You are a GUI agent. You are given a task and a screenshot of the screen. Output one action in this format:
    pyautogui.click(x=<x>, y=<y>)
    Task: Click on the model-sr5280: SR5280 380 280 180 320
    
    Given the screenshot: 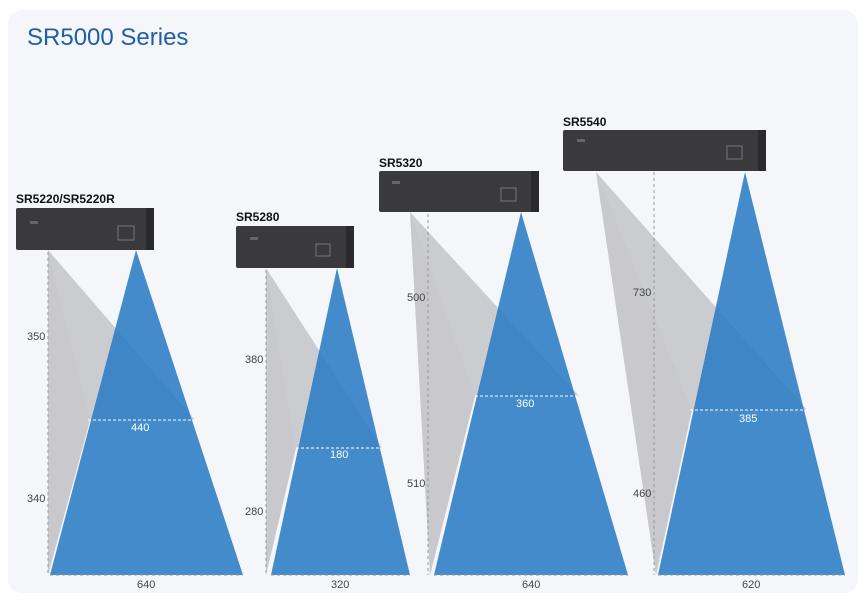 What is the action you would take?
    pyautogui.click(x=323, y=400)
    